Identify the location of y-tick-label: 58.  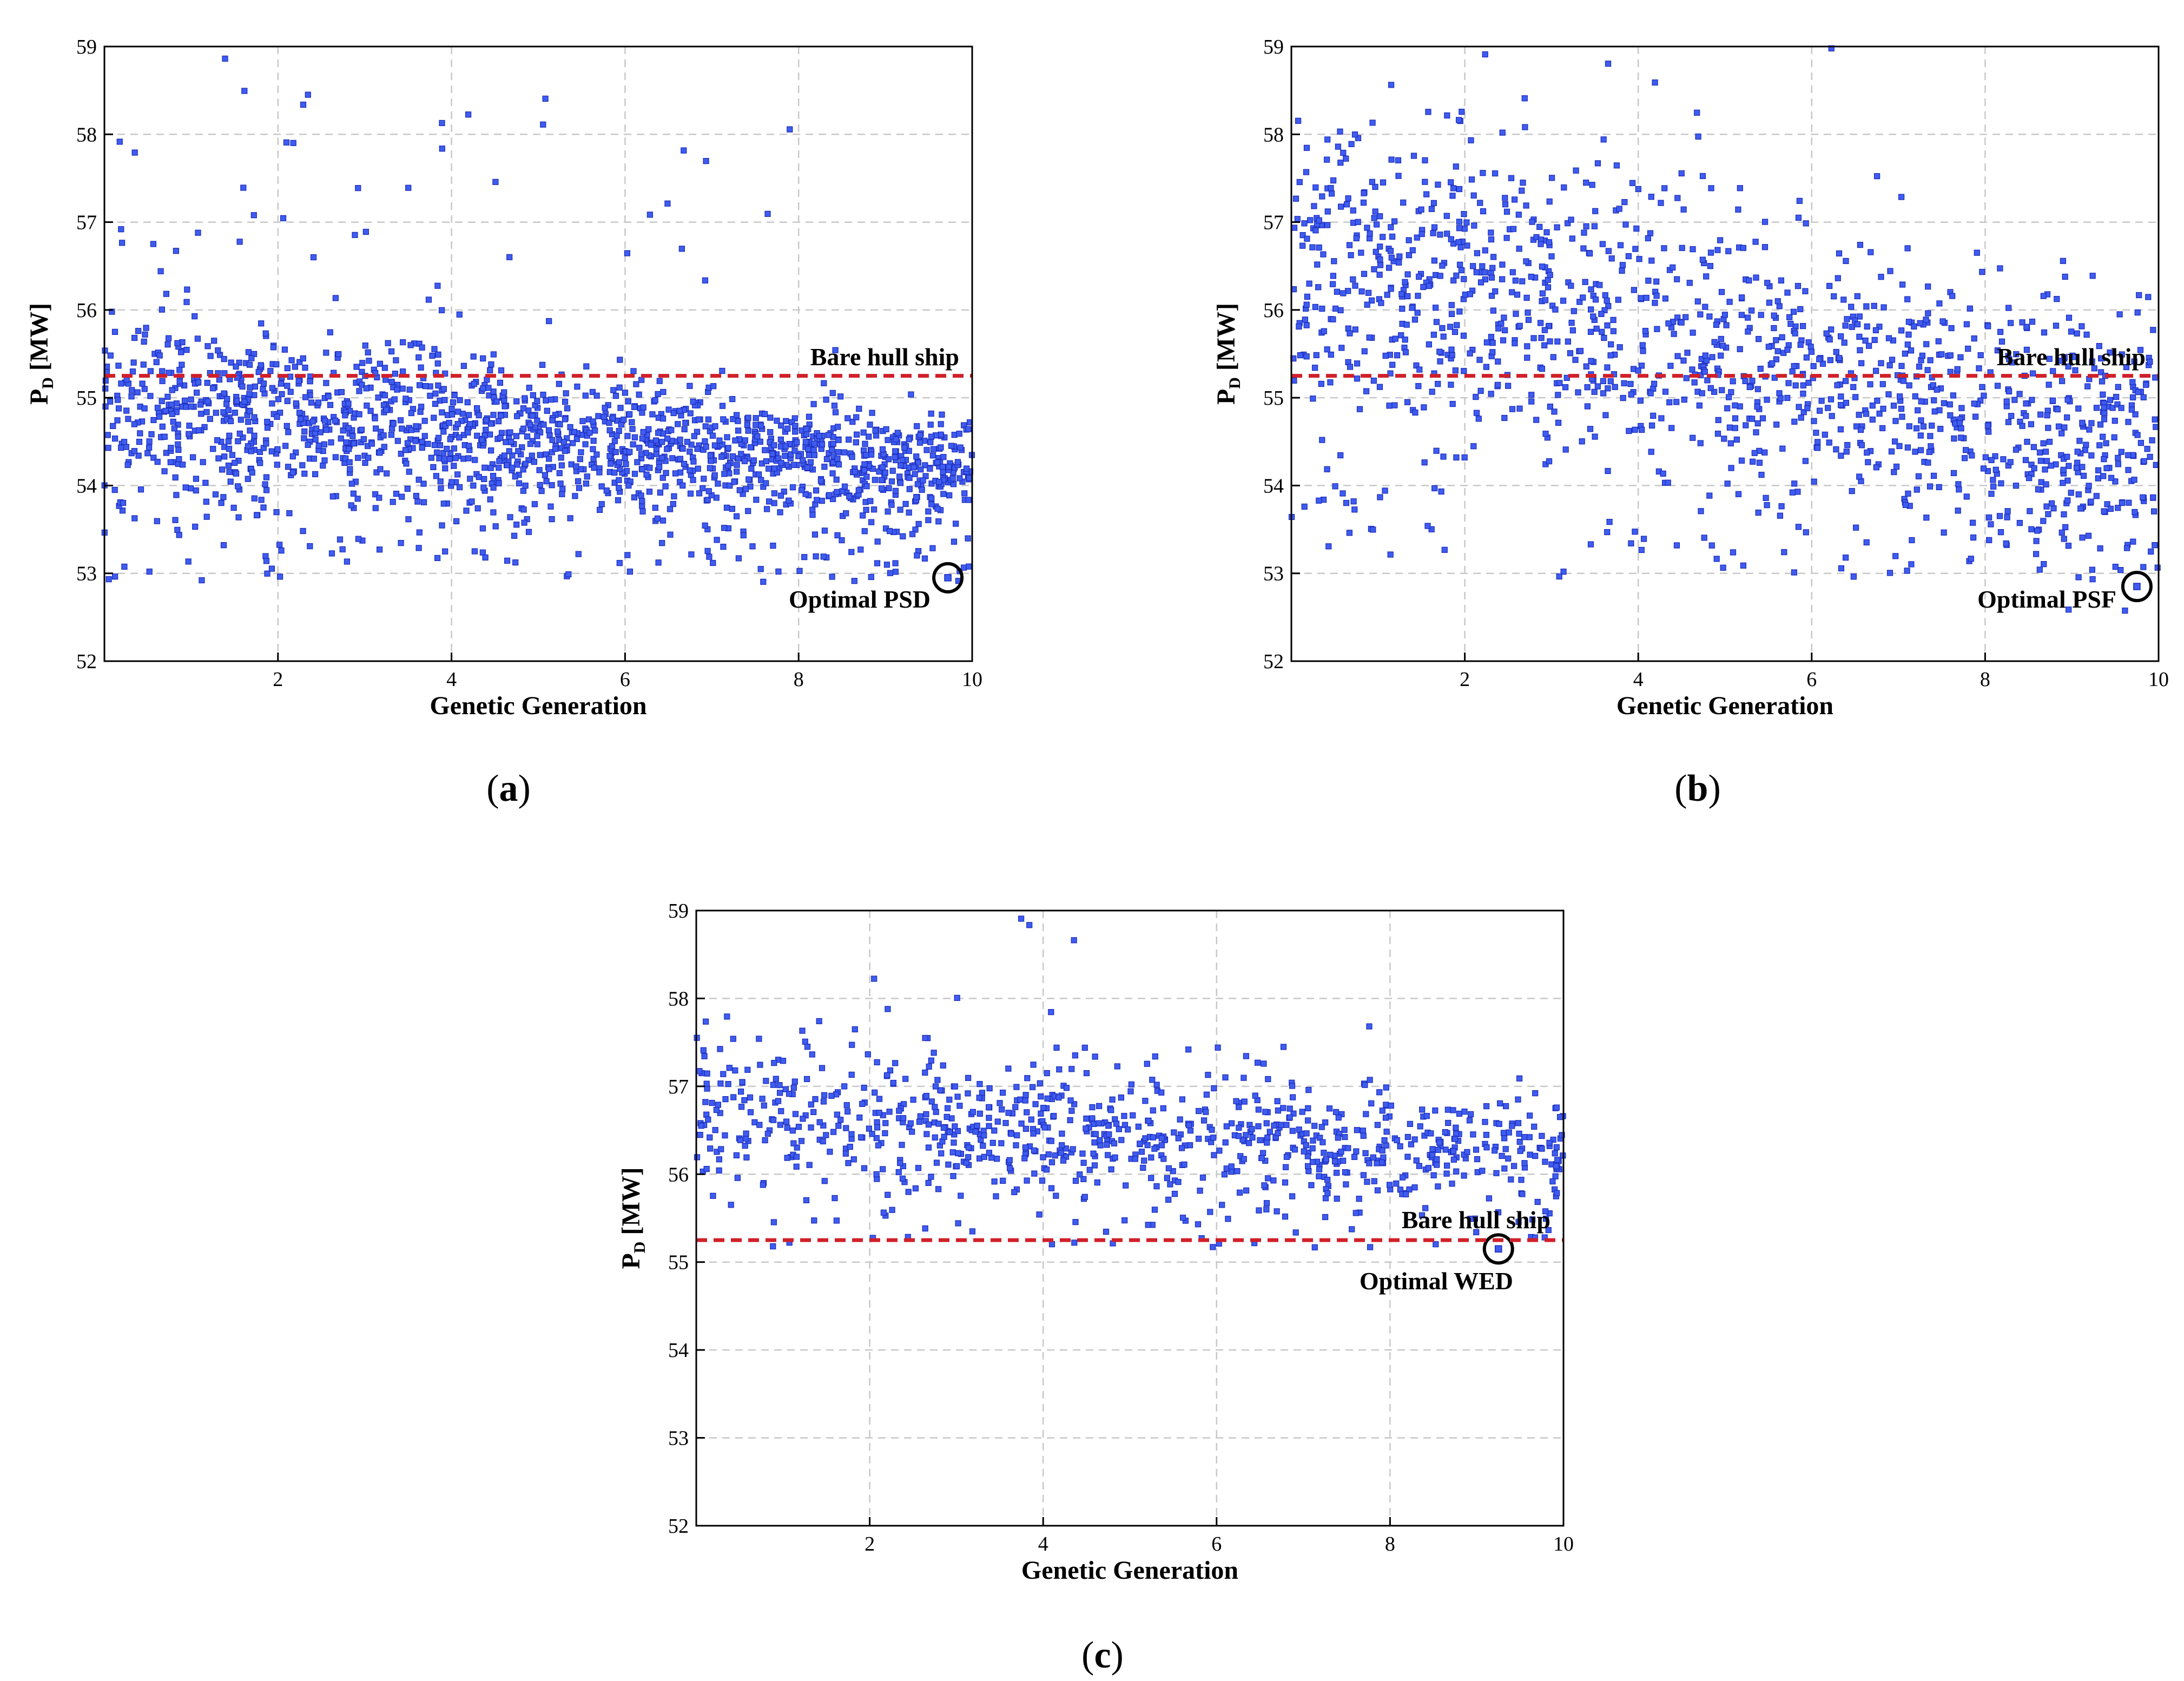
(678, 998).